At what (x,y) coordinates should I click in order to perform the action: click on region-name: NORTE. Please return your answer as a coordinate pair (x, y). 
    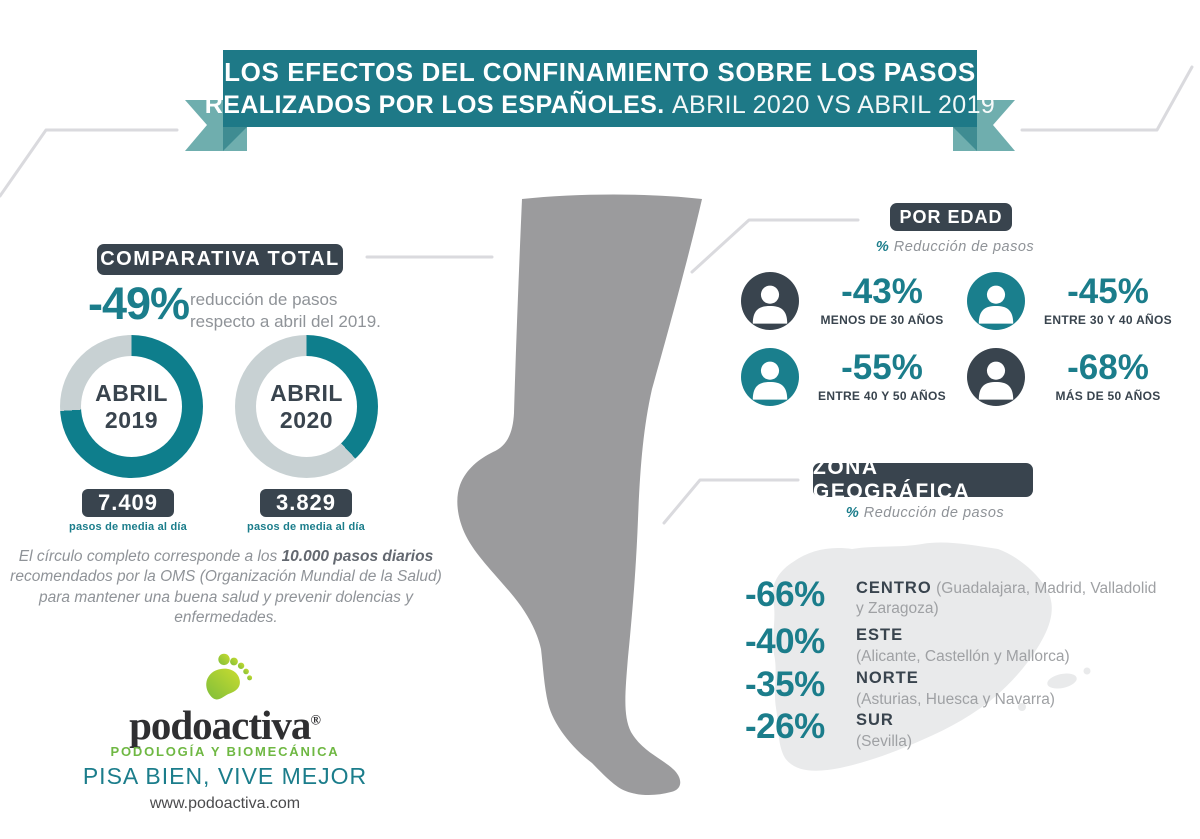
    Looking at the image, I should click on (887, 678).